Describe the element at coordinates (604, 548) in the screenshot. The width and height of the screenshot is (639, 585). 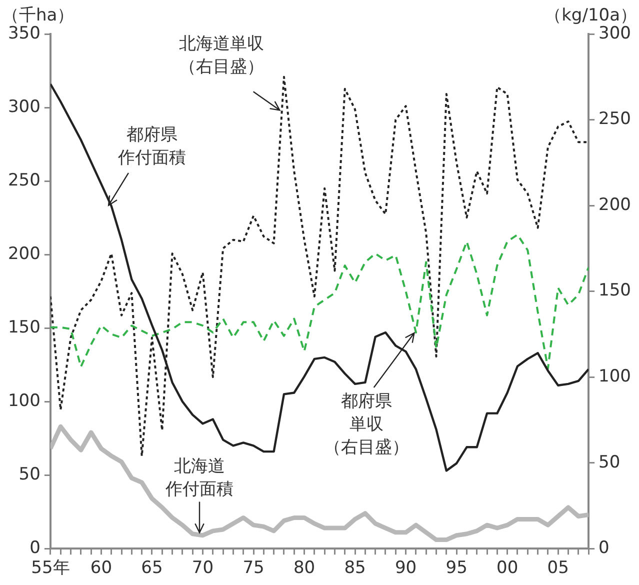
I see `y2-tick-label: 0` at that location.